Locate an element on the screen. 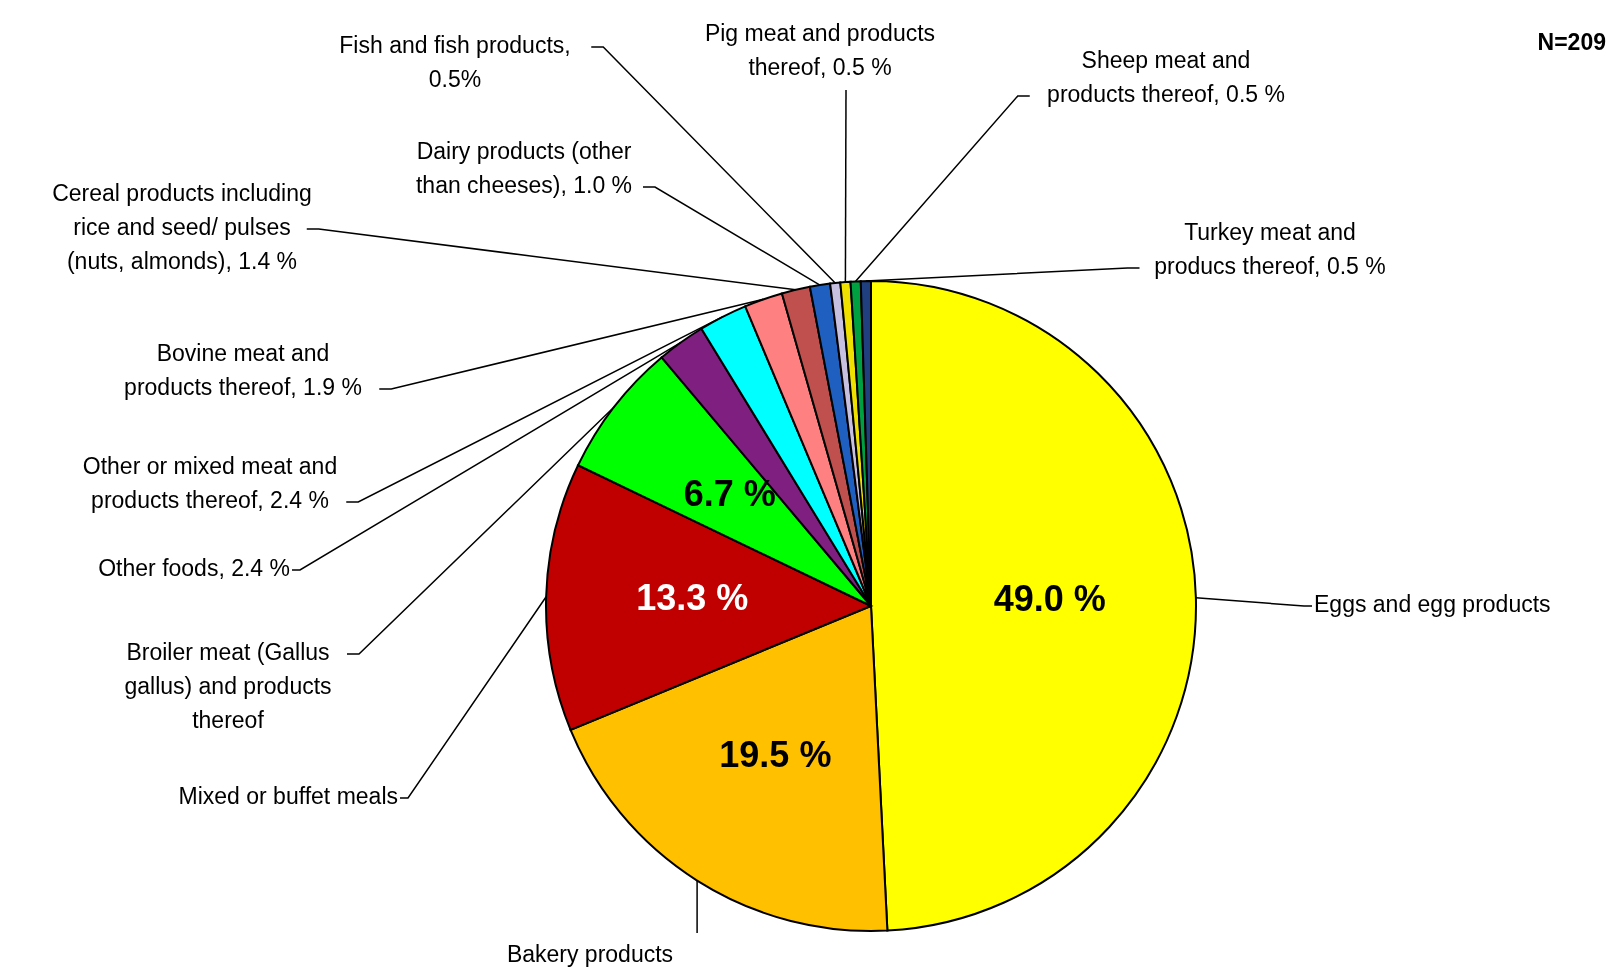  slice-label: Broiler meat (Gallus gallus) and products thereof is located at coordinates (228, 686).